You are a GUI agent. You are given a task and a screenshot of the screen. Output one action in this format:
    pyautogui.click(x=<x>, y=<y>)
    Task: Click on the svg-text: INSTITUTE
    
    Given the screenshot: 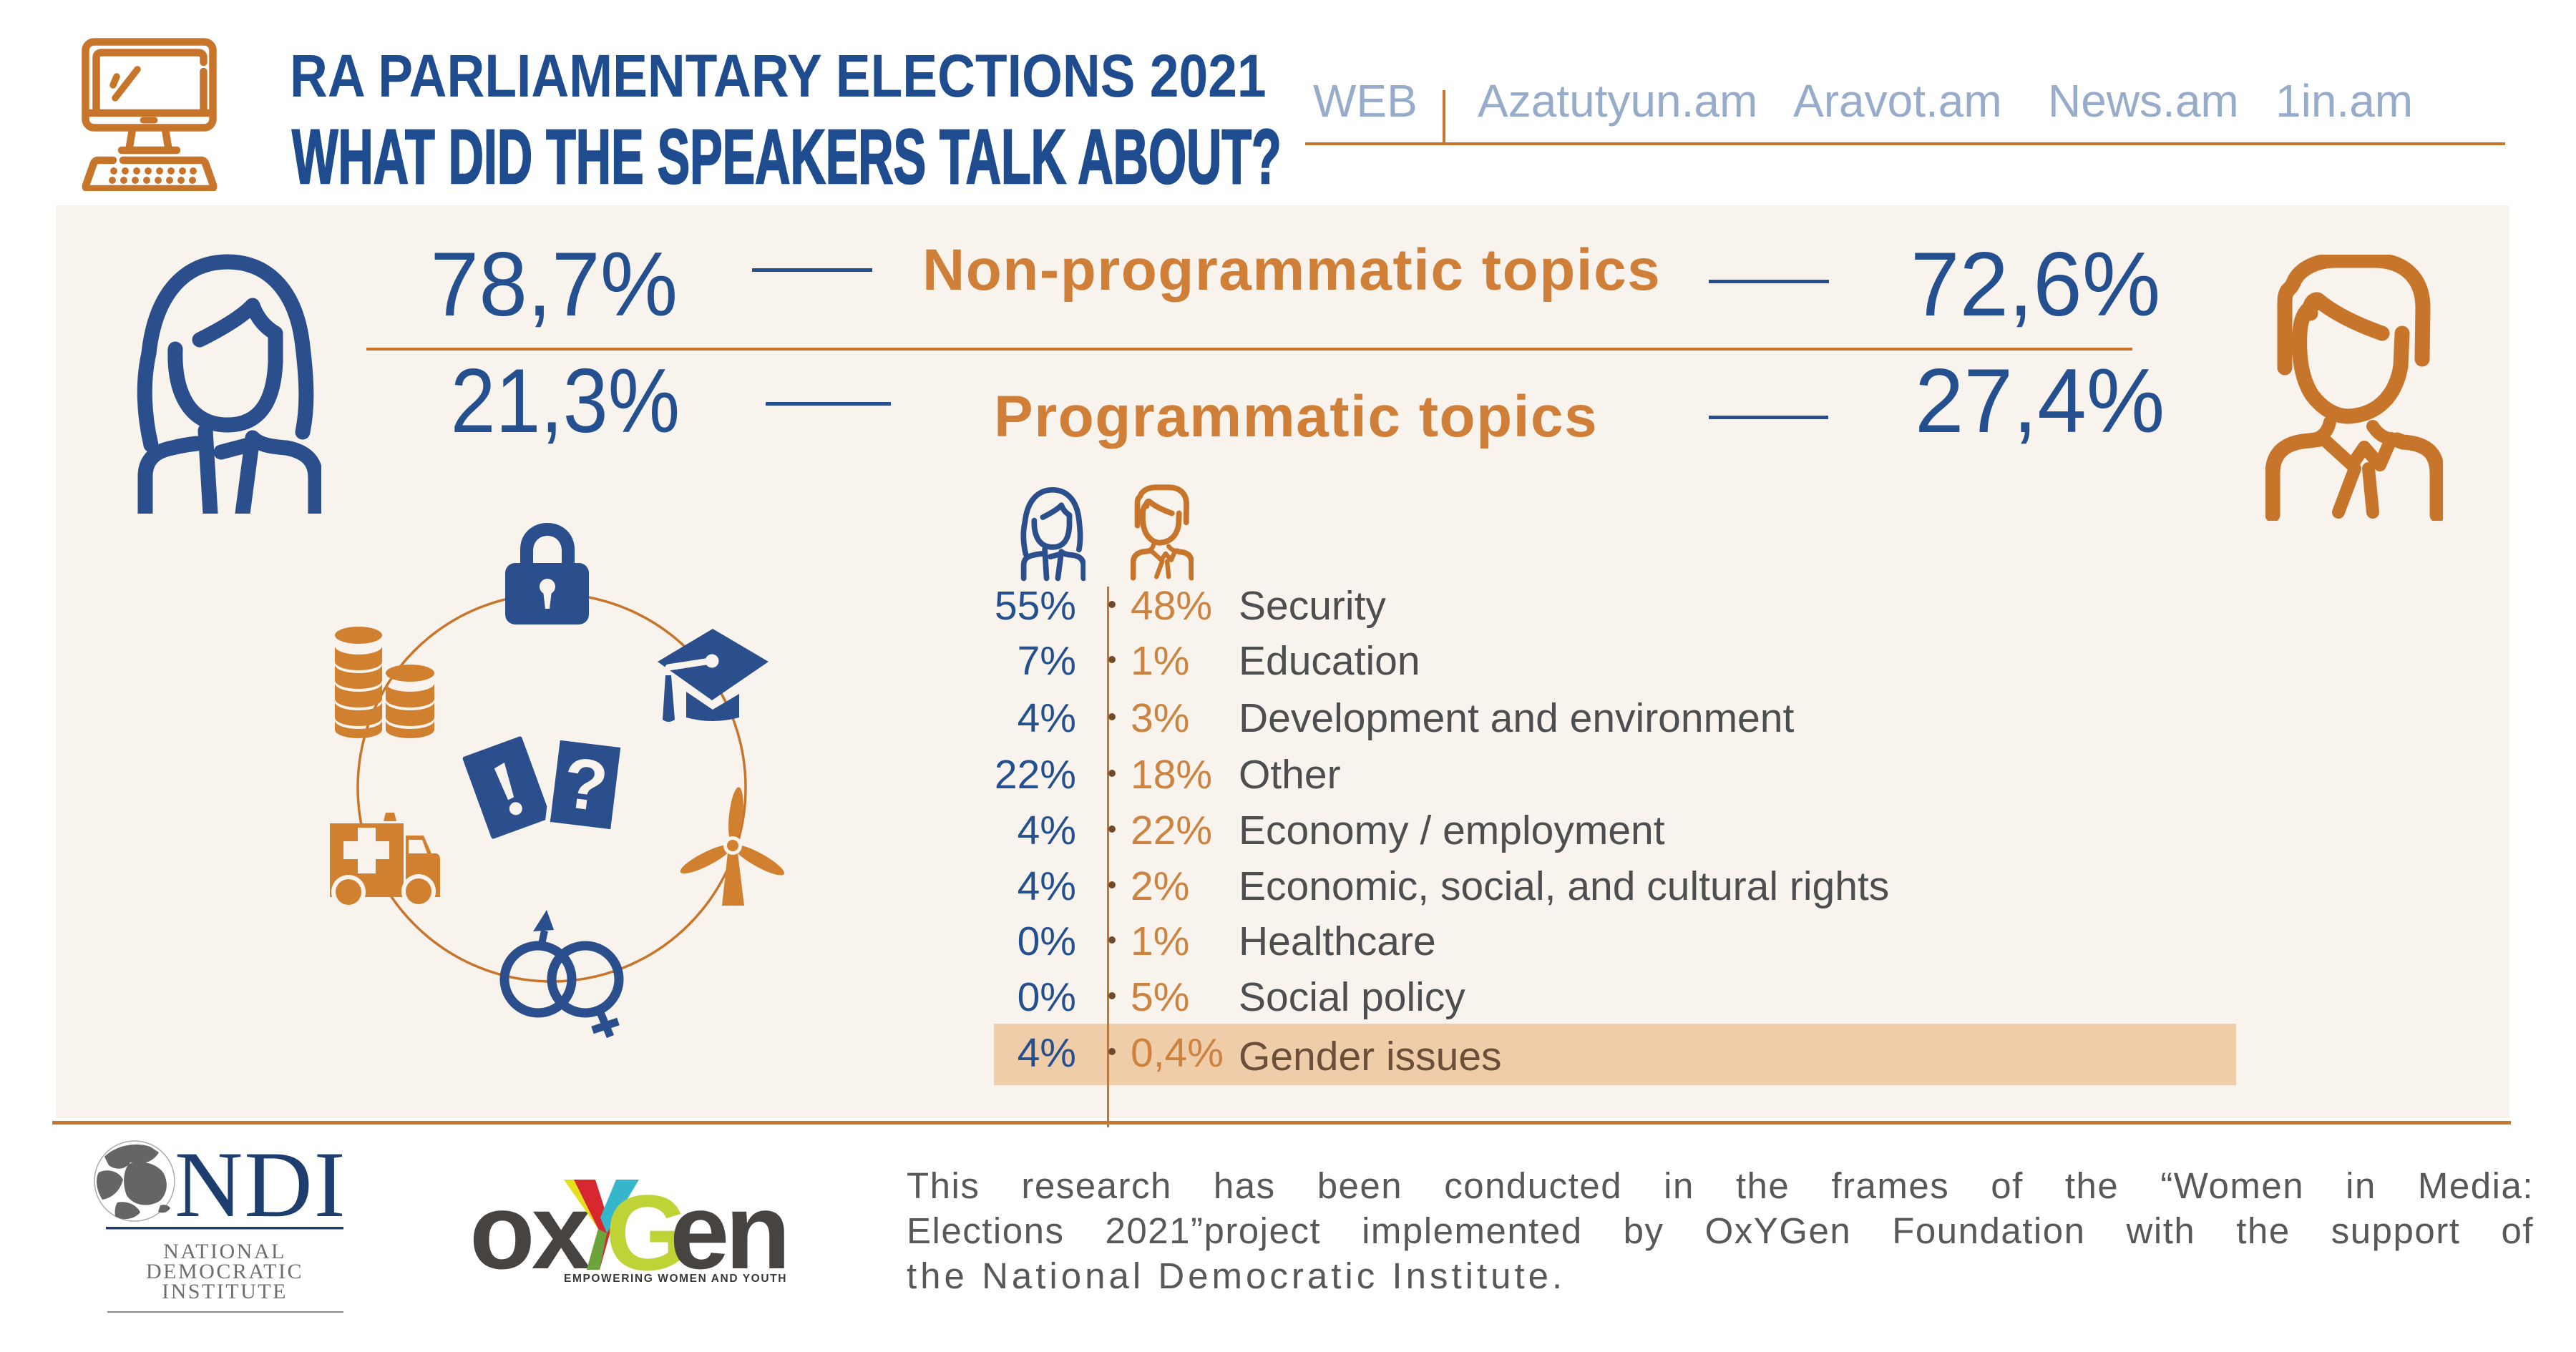 What is the action you would take?
    pyautogui.click(x=225, y=1292)
    